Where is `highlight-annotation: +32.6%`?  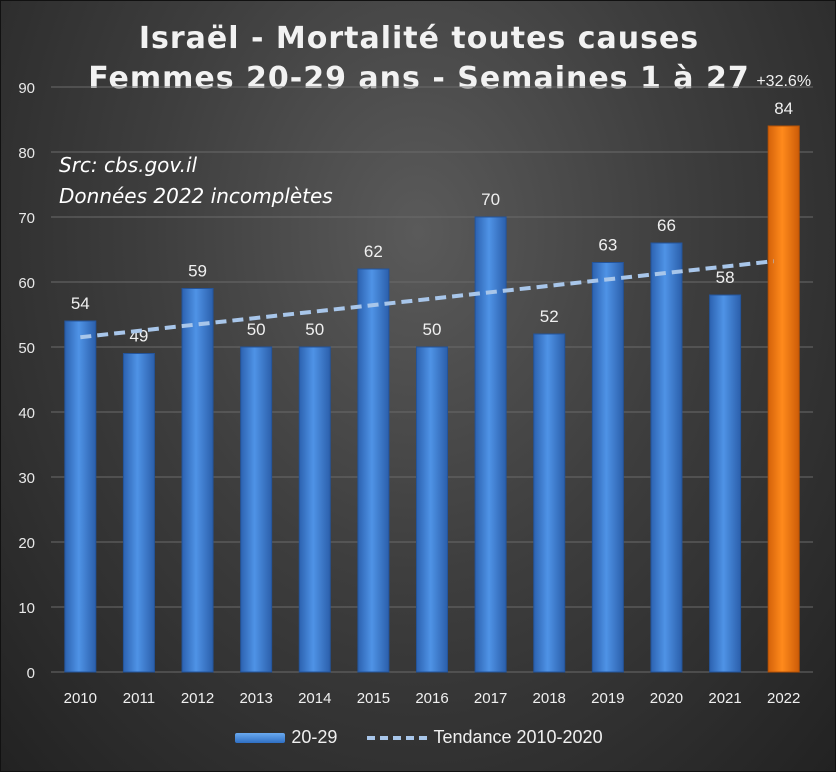
highlight-annotation: +32.6% is located at coordinates (783, 81).